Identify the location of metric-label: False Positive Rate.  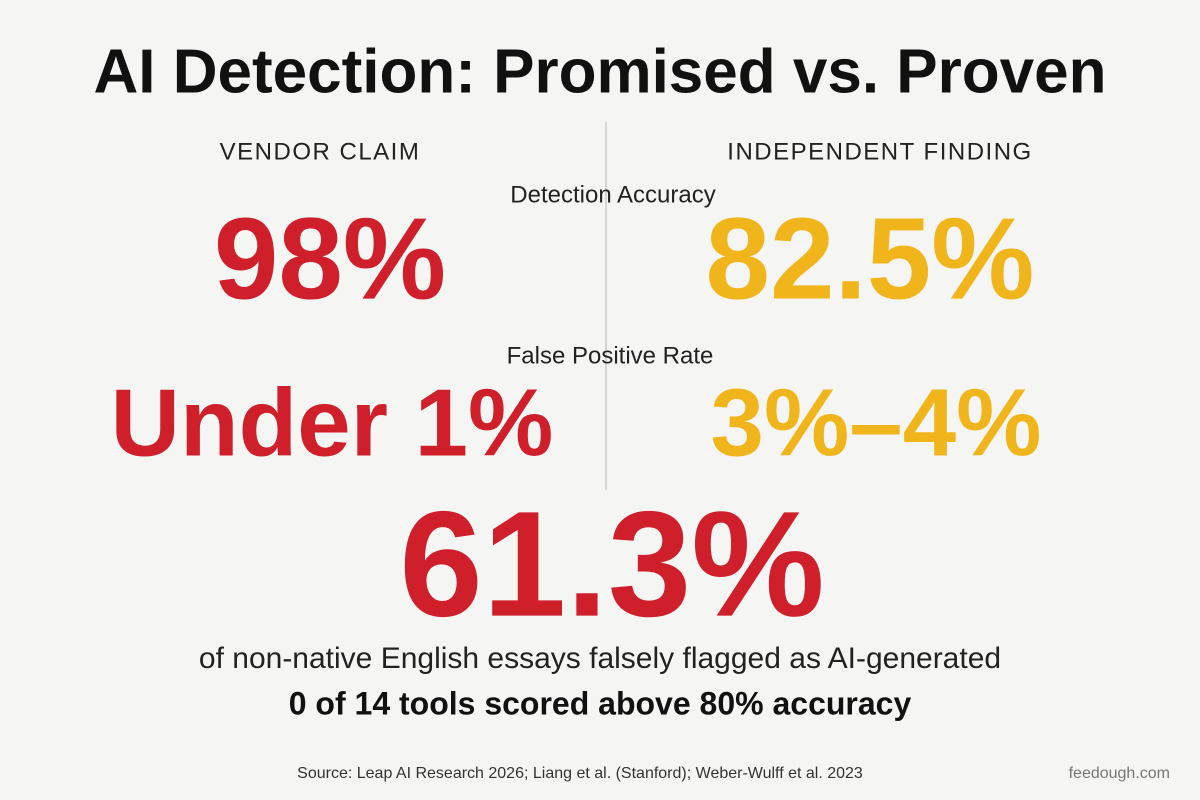
(610, 355).